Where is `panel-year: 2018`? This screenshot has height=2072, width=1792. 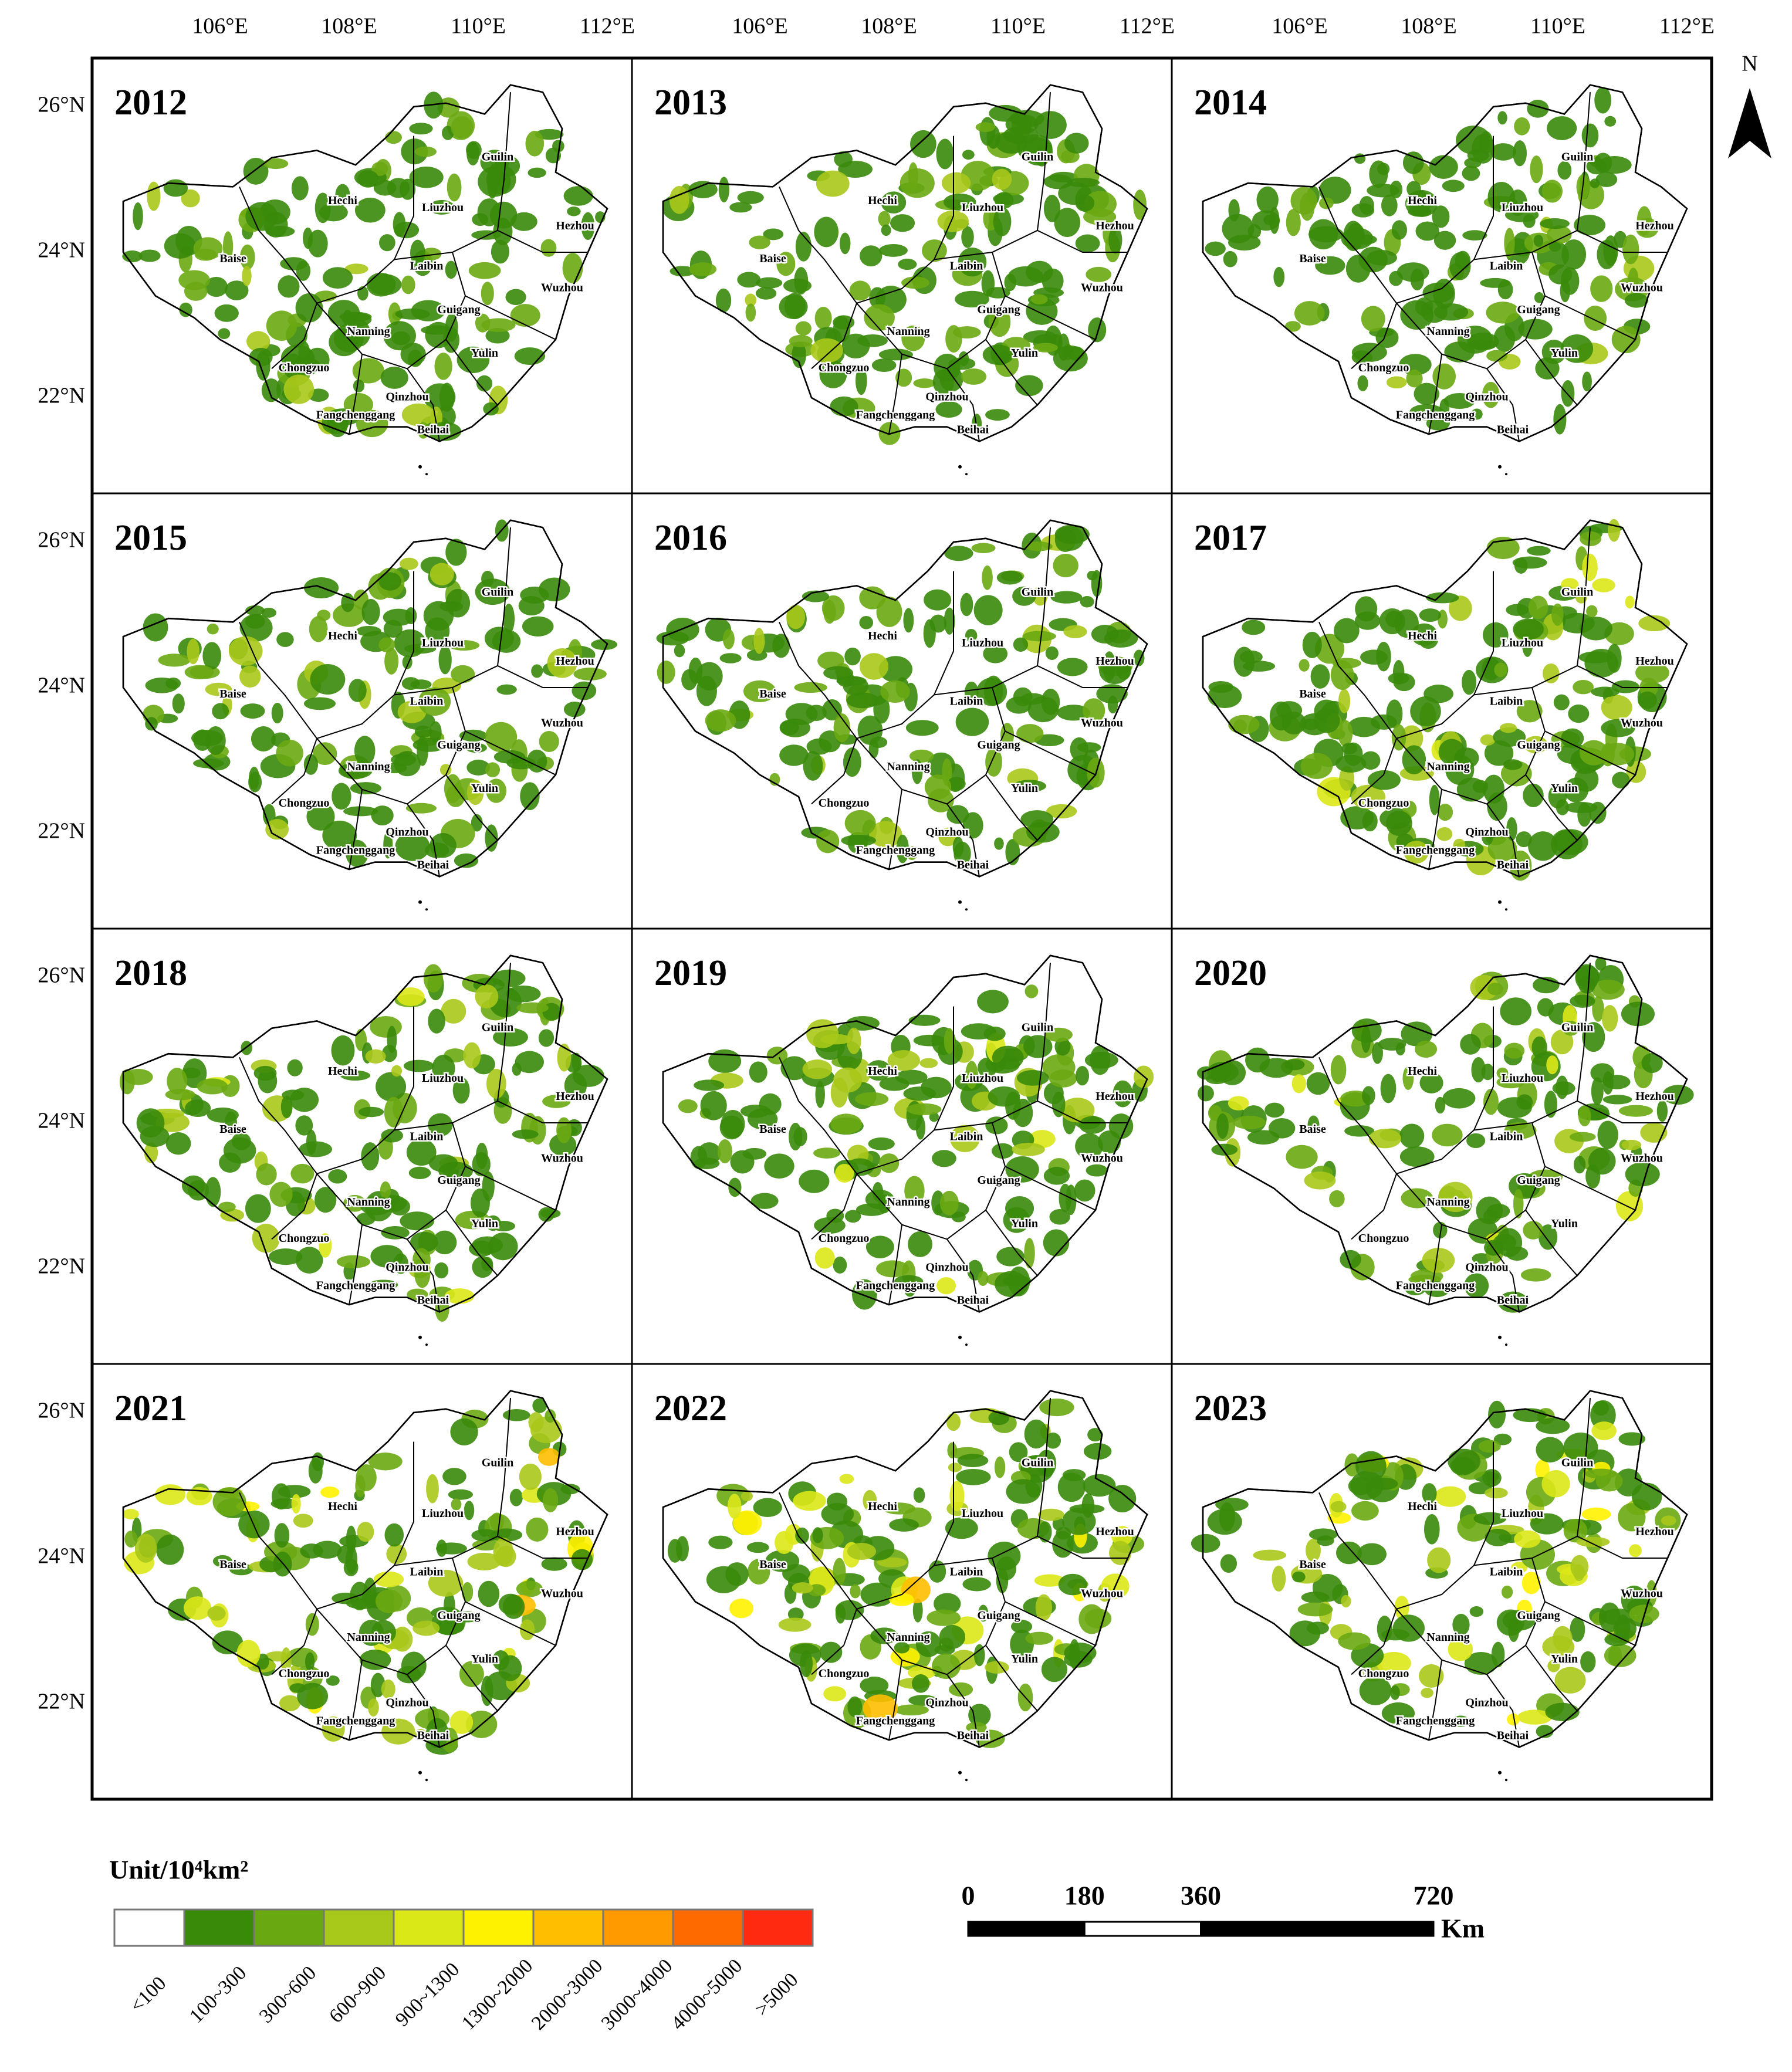
panel-year: 2018 is located at coordinates (150, 973).